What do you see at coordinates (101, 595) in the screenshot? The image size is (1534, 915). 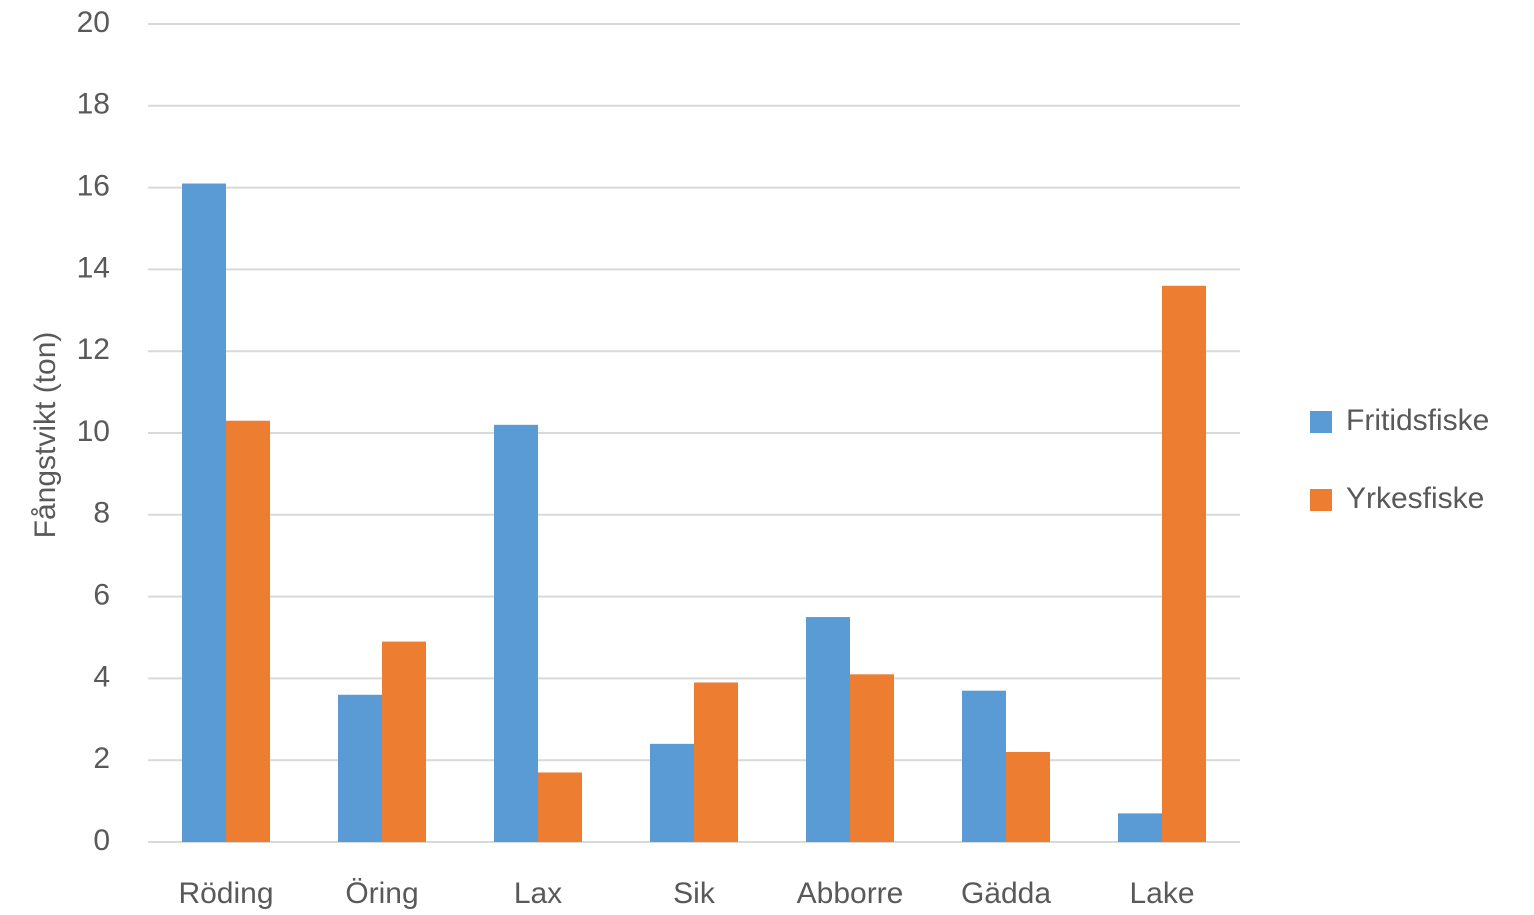 I see `y-tick-label: 6` at bounding box center [101, 595].